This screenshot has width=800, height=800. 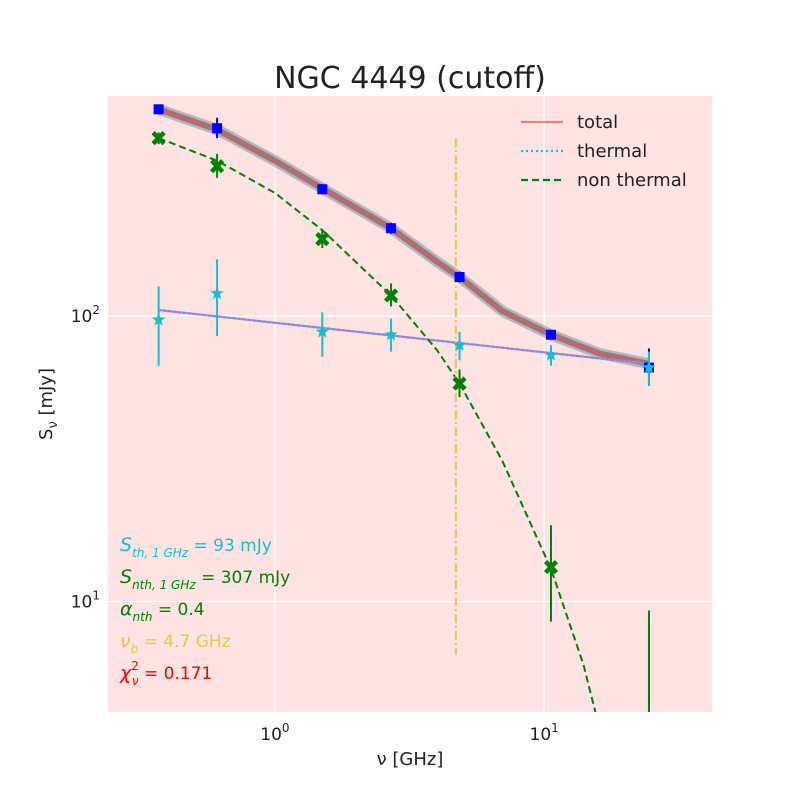 What do you see at coordinates (632, 180) in the screenshot?
I see `legend-label: non thermal` at bounding box center [632, 180].